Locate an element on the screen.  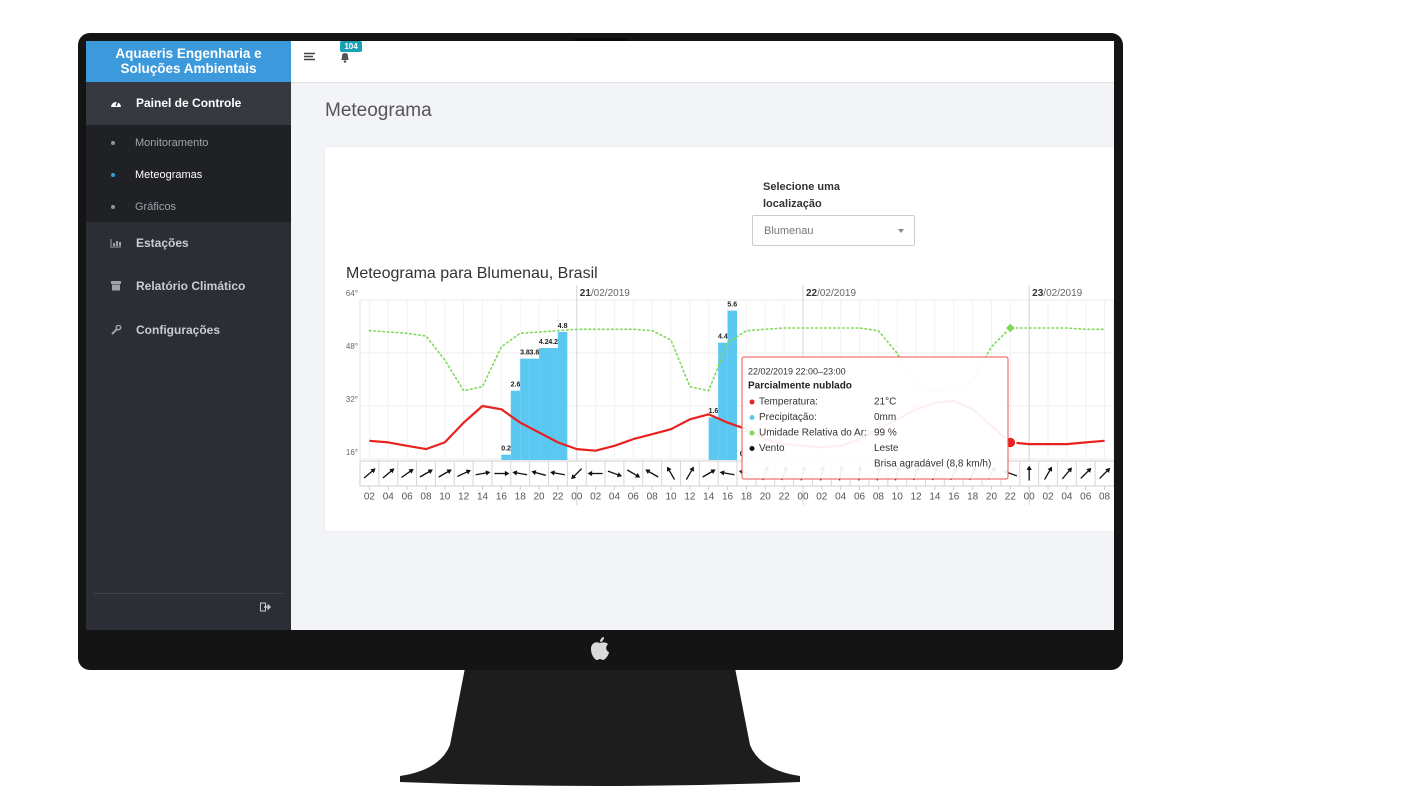
select-caret is located at coordinates (901, 231).